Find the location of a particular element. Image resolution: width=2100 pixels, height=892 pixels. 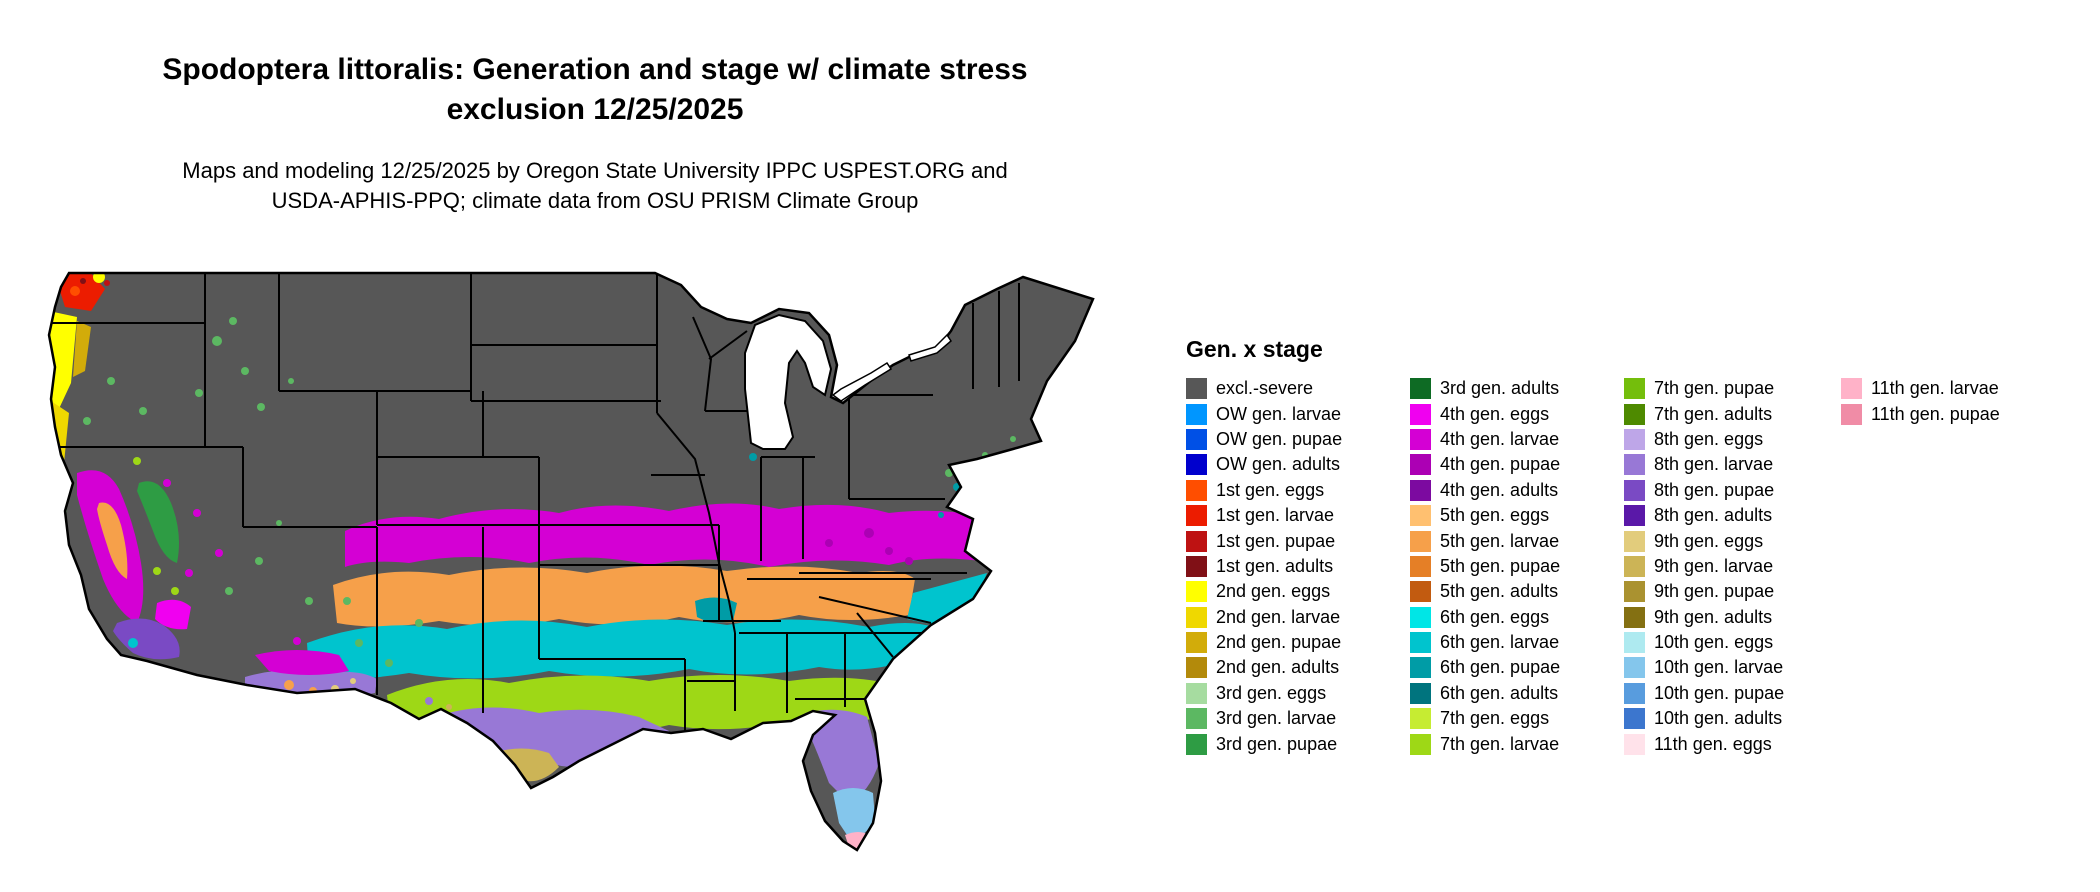

legend-item: 5th gen. eggs is located at coordinates (1485, 515).